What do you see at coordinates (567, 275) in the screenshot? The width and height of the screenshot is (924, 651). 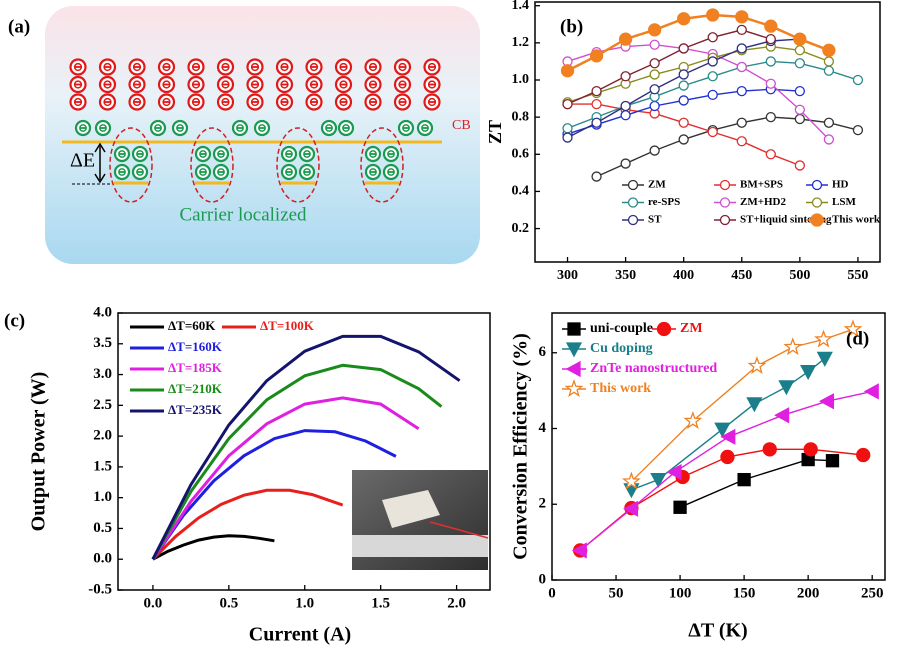 I see `x-tick-label: 300` at bounding box center [567, 275].